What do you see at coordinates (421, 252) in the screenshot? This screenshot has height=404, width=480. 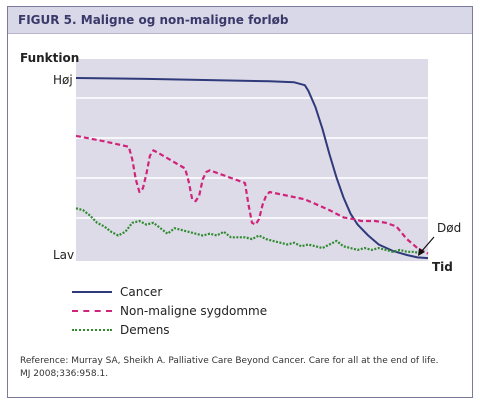 I see `annotation-arrowhead` at bounding box center [421, 252].